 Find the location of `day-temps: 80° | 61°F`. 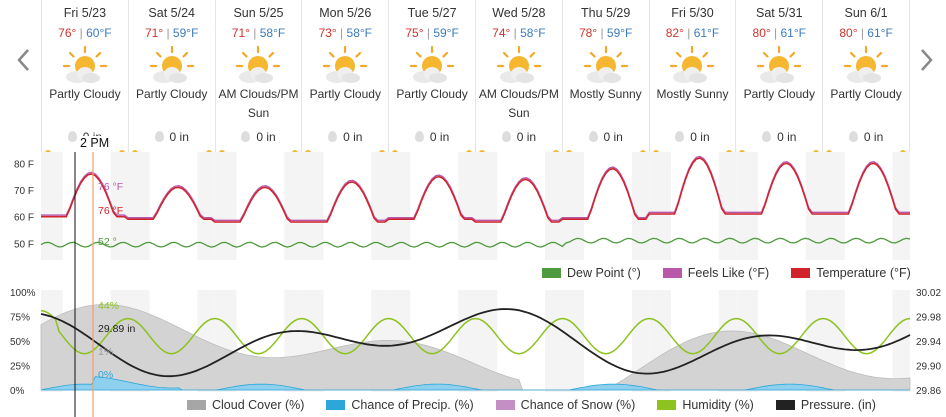

day-temps: 80° | 61°F is located at coordinates (866, 33).